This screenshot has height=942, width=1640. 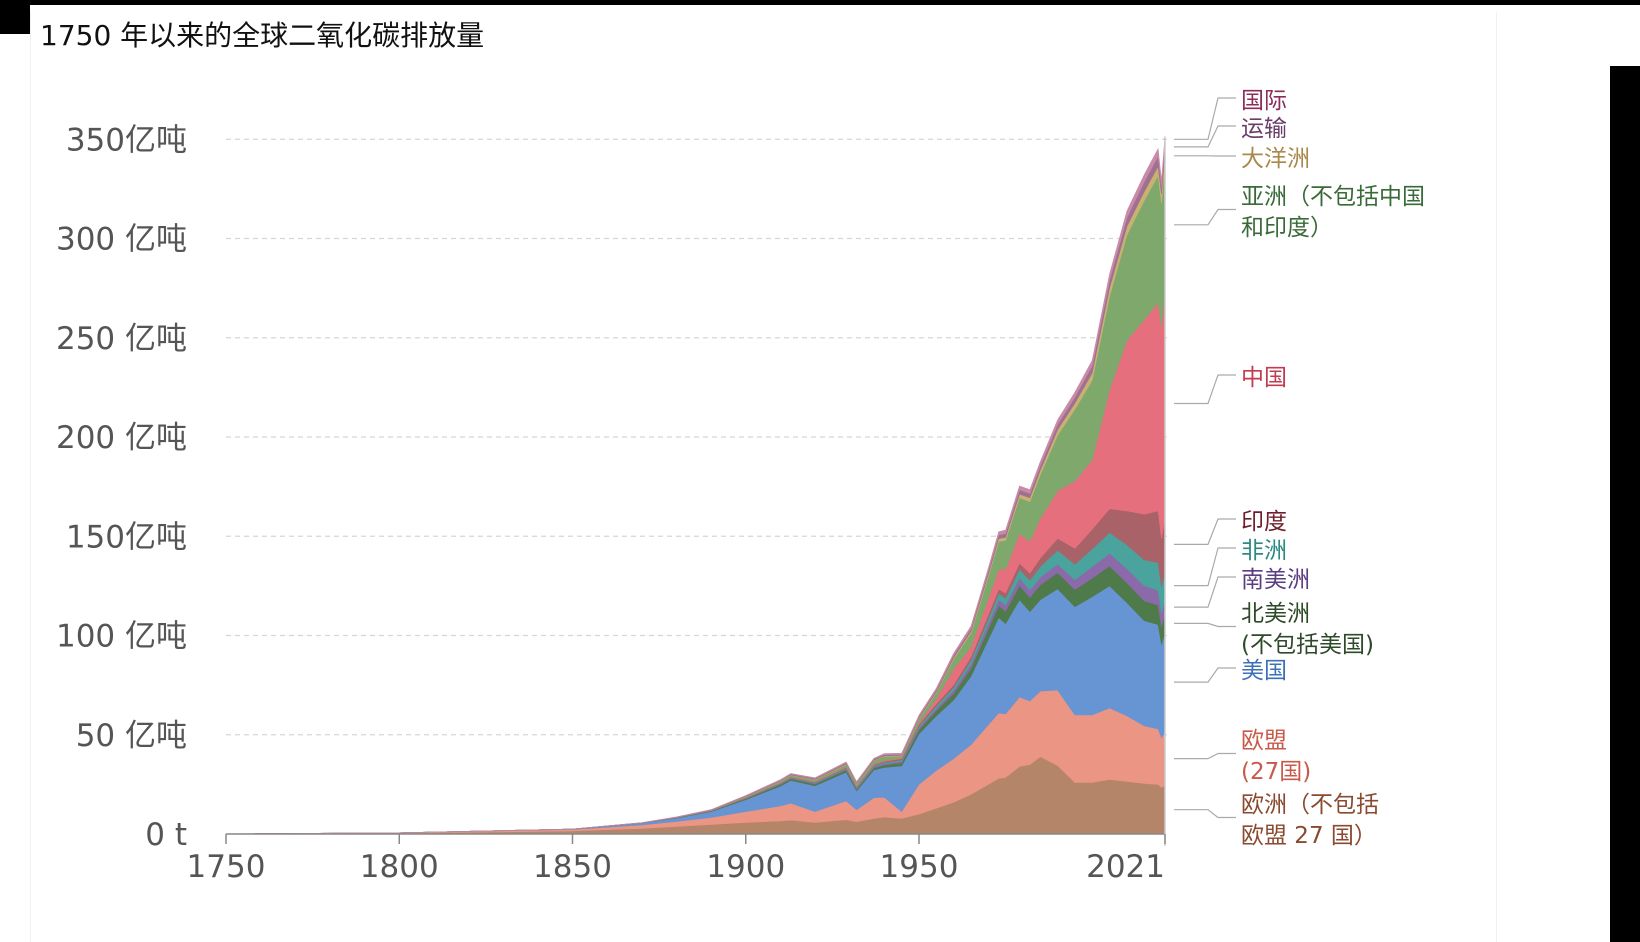 What do you see at coordinates (1276, 772) in the screenshot?
I see `series-label: (27国)` at bounding box center [1276, 772].